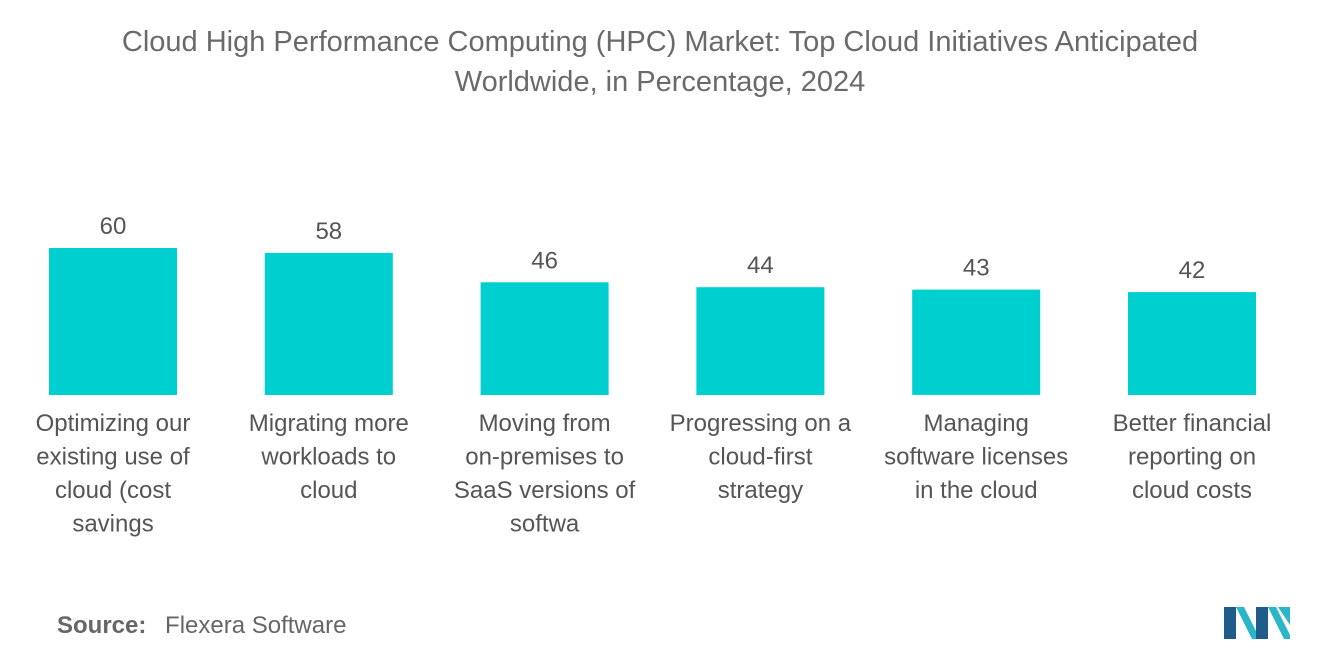 The width and height of the screenshot is (1320, 665). What do you see at coordinates (761, 423) in the screenshot?
I see `category-label-line: Progressing on a` at bounding box center [761, 423].